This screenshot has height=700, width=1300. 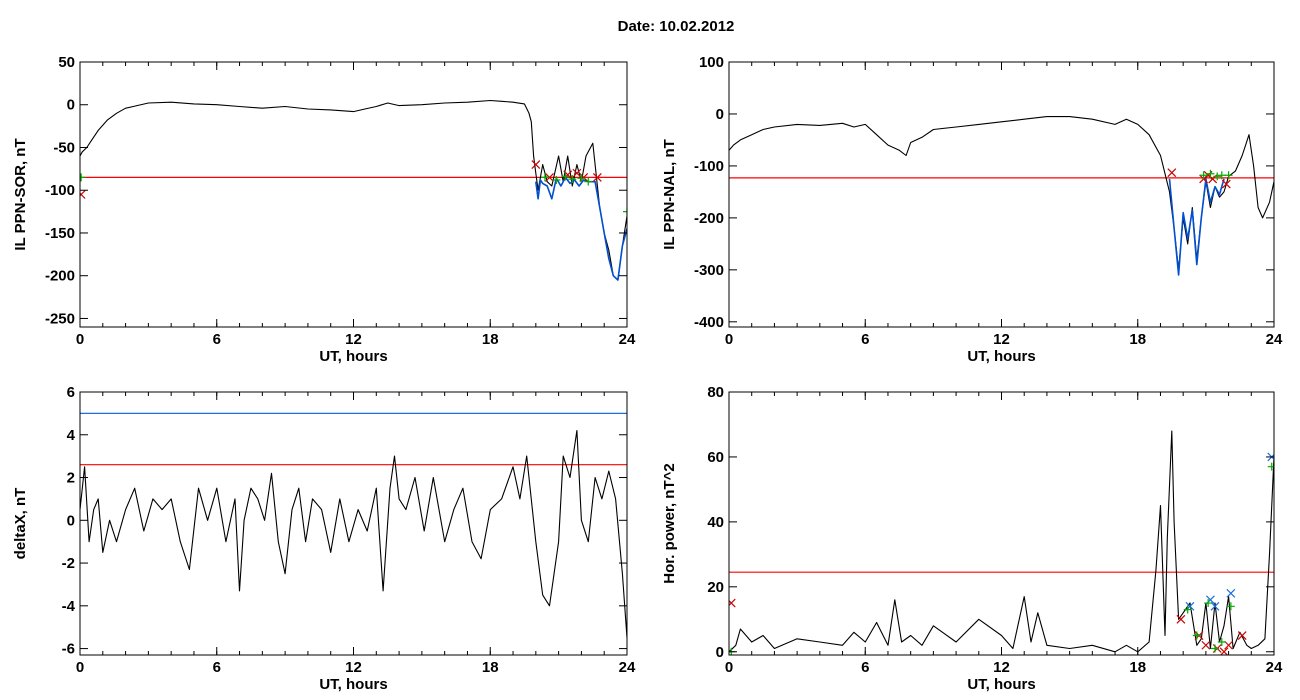 What do you see at coordinates (715, 457) in the screenshot?
I see `y-tick-label: 60` at bounding box center [715, 457].